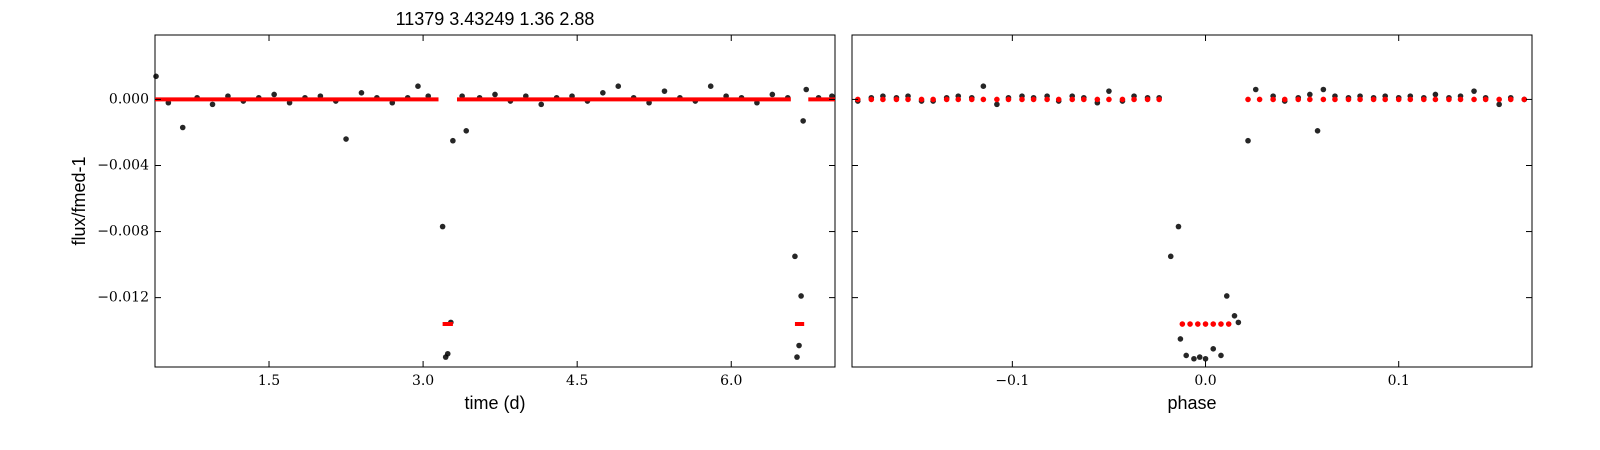  What do you see at coordinates (1012, 381) in the screenshot?
I see `x-tick-label: −0.1` at bounding box center [1012, 381].